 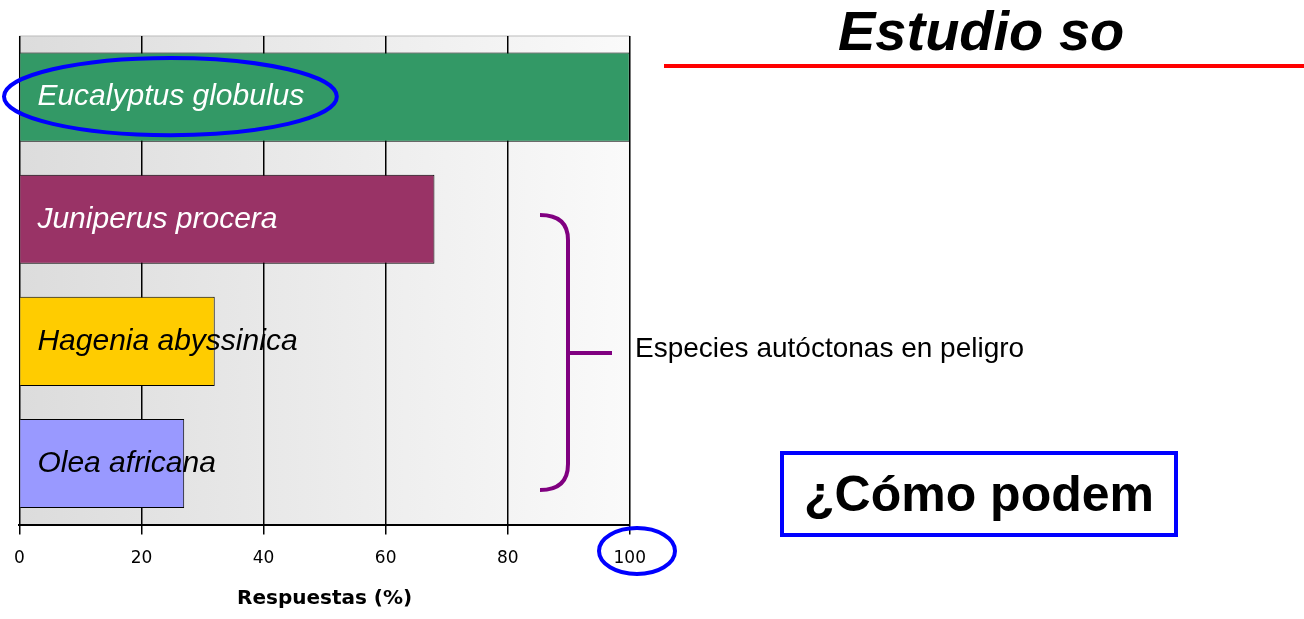 I want to click on x-tick-label: 0, so click(x=19, y=557).